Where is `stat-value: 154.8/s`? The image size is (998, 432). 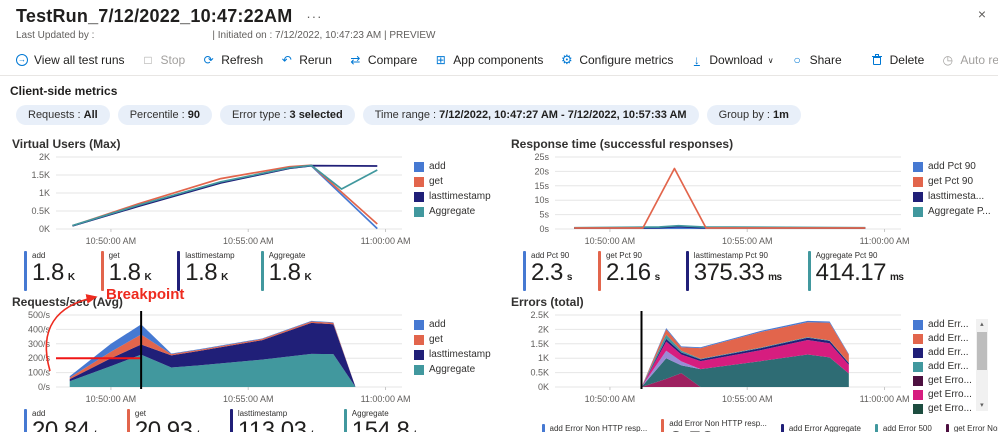
stat-value: 154.8/s is located at coordinates (386, 425).